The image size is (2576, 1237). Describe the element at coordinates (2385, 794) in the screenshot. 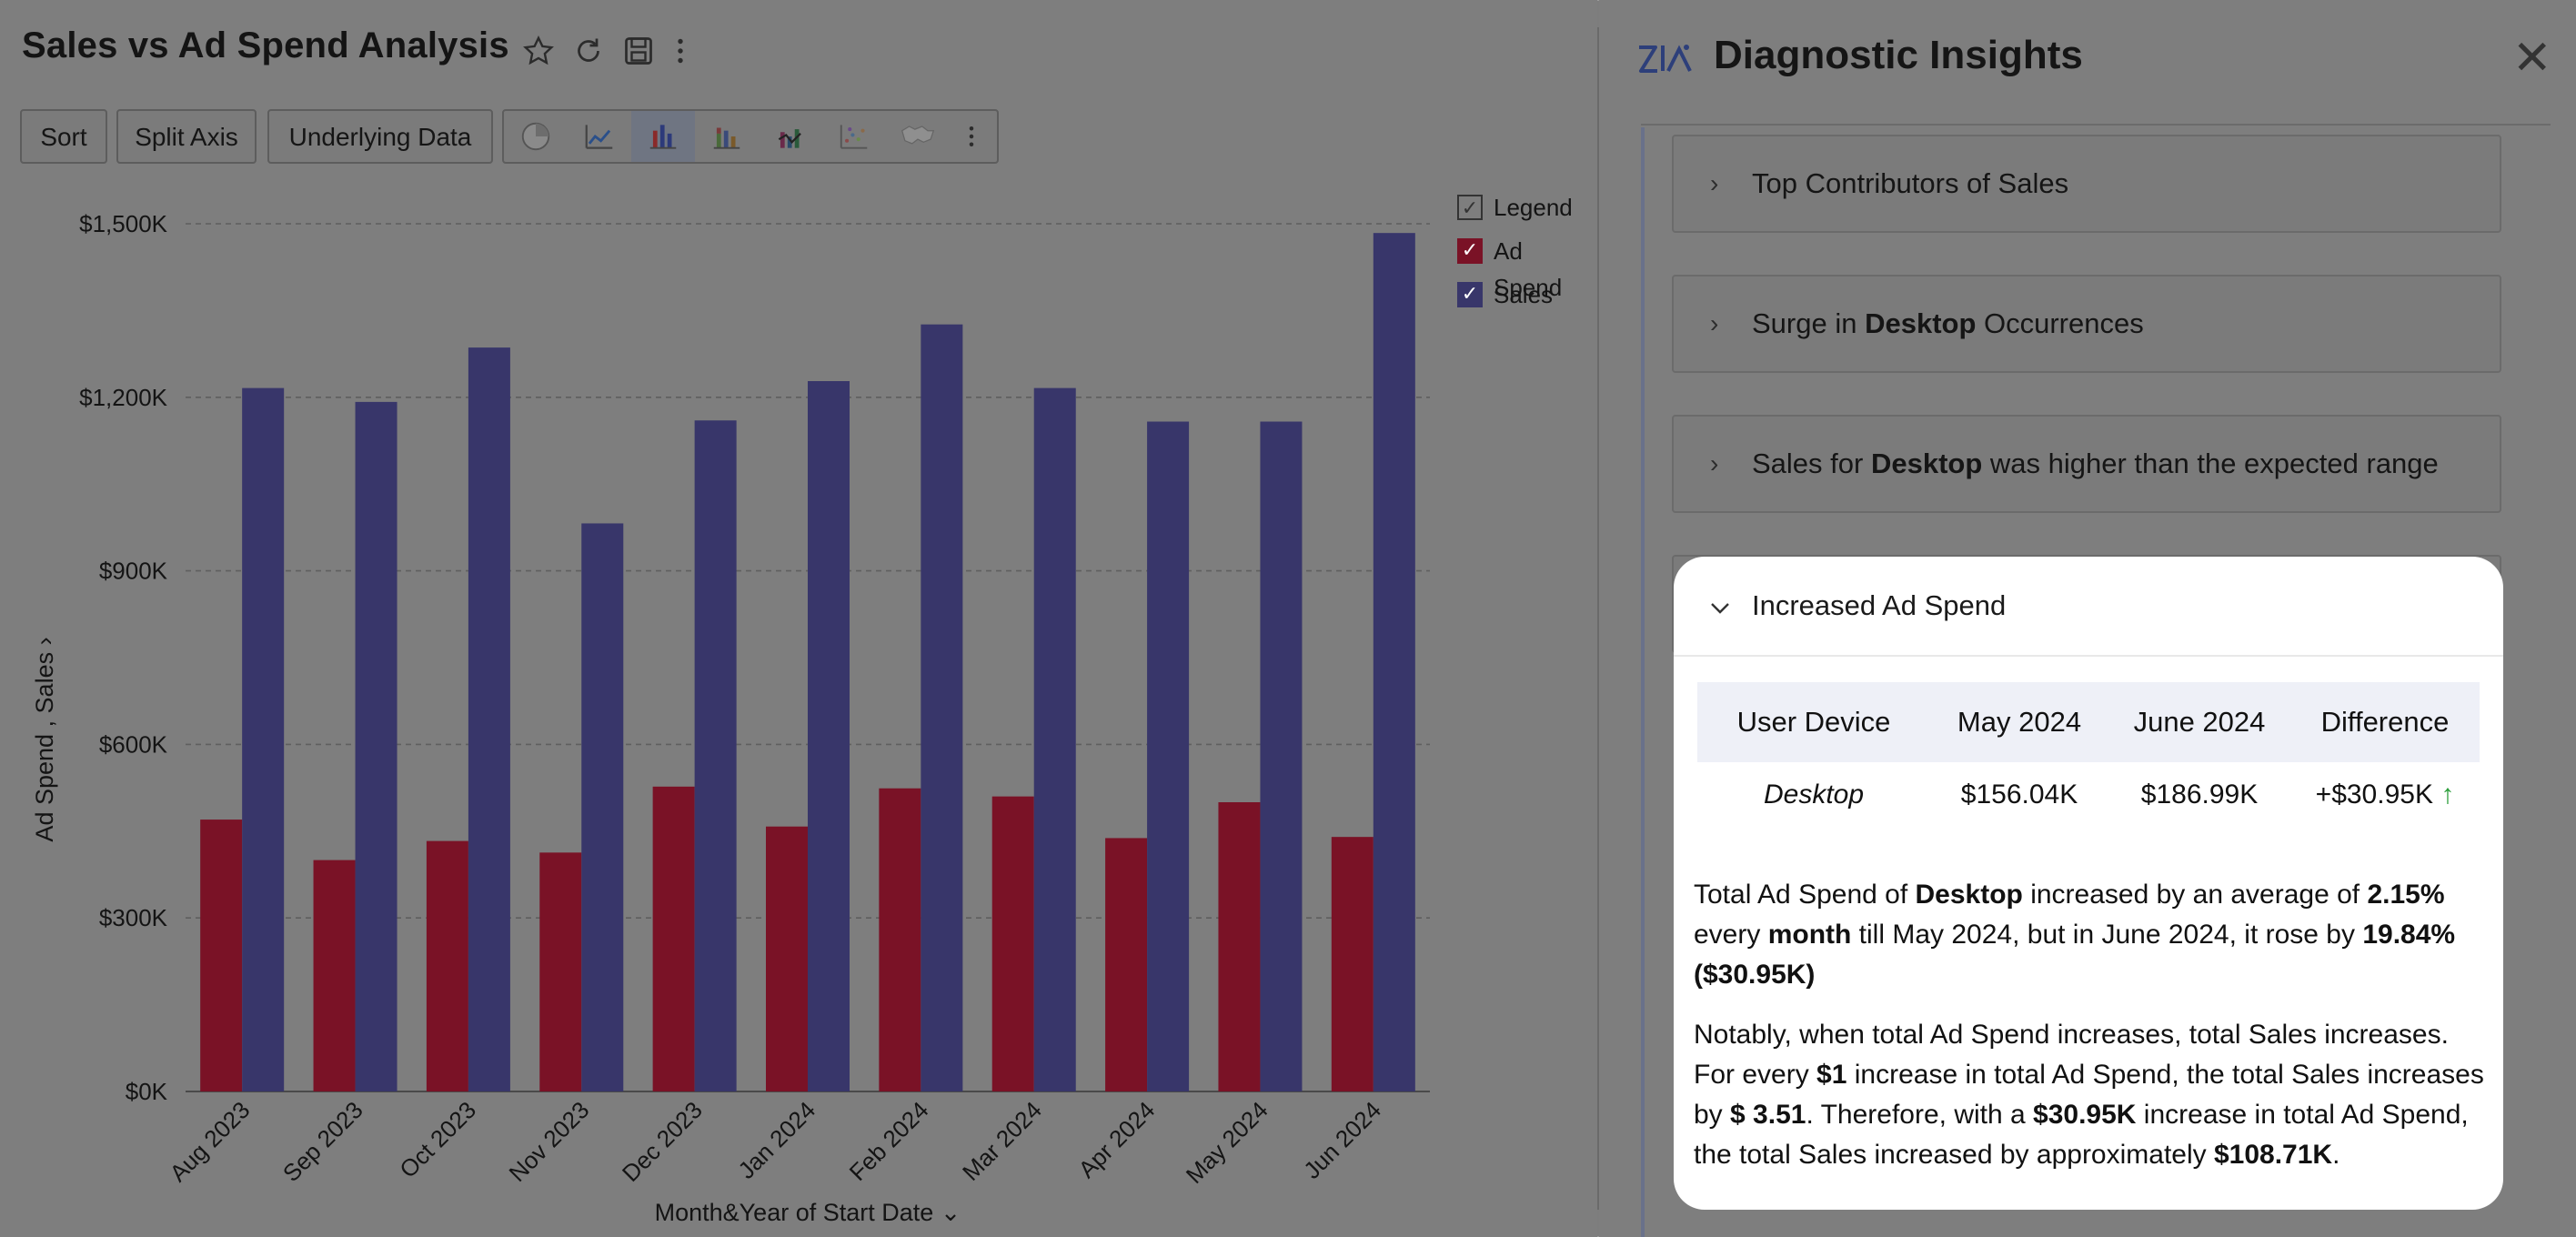

I see `table-cell-difference: +$30.95K ↑` at that location.